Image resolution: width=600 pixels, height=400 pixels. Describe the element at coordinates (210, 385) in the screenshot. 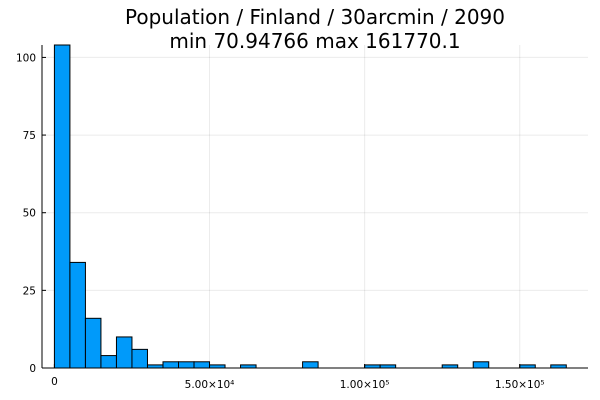

I see `x-tick-label-1: 5.00×10⁴` at that location.